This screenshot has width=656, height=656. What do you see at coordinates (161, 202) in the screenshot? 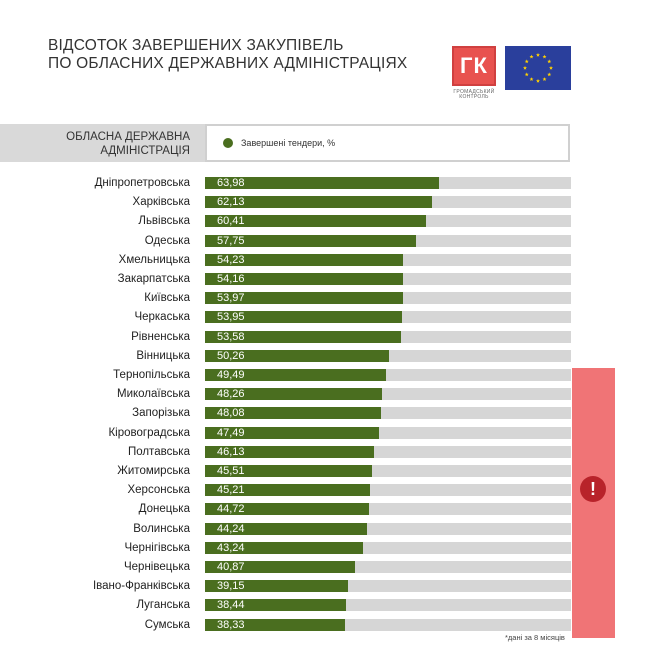
I see `category-label: Харківська` at bounding box center [161, 202].